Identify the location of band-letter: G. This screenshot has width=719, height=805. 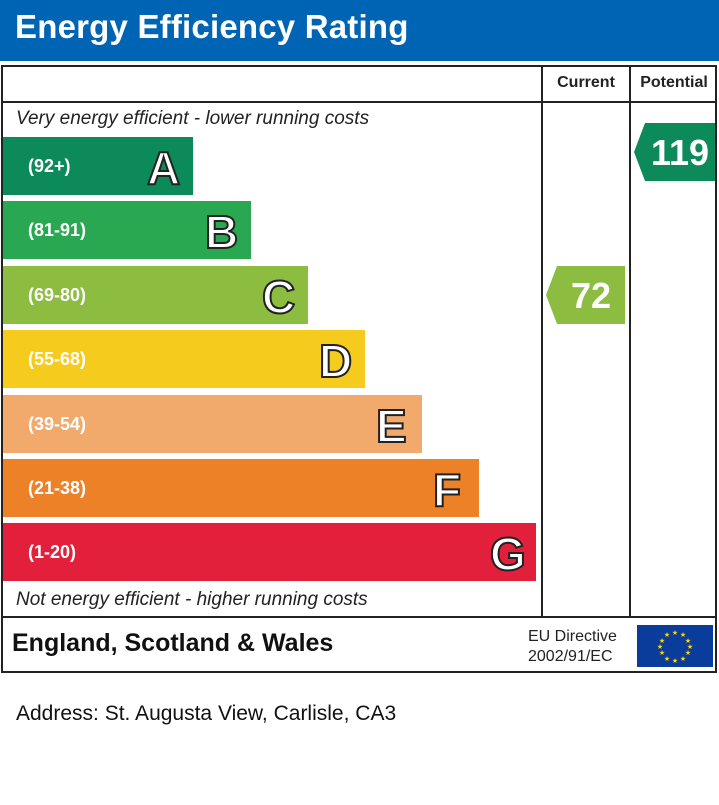
(508, 554).